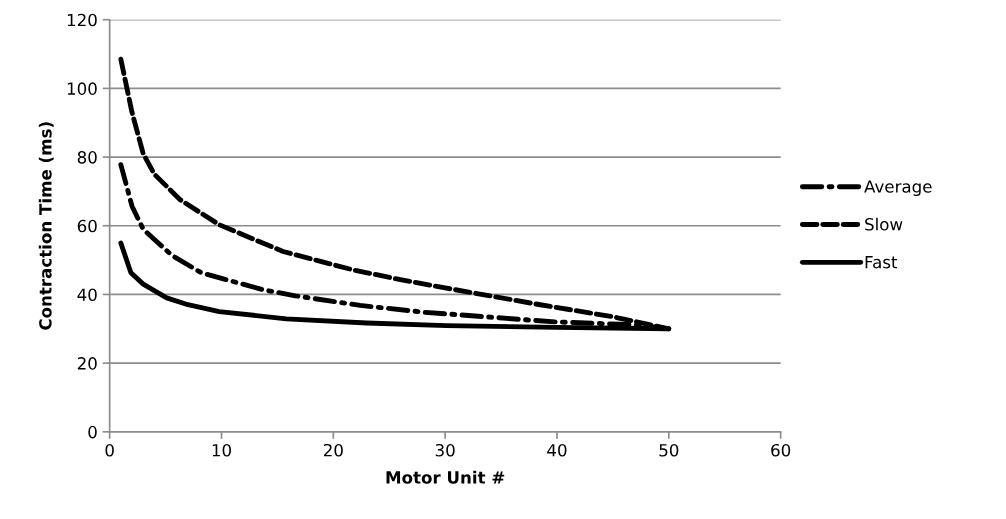 This screenshot has width=1006, height=519. What do you see at coordinates (87, 157) in the screenshot?
I see `y-tick-label: 80` at bounding box center [87, 157].